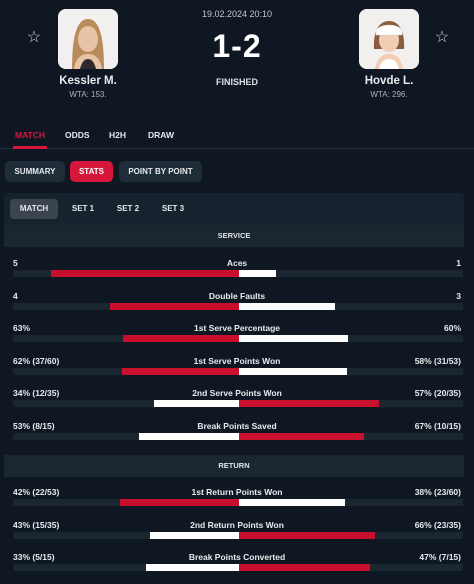 This screenshot has height=584, width=474. I want to click on stat-label: 1st Serve Percentage, so click(237, 328).